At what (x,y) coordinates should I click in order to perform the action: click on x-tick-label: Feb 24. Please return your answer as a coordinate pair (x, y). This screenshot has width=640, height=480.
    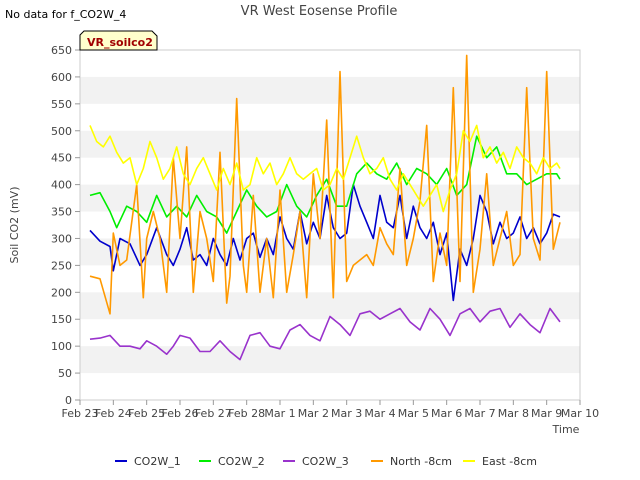
    Looking at the image, I should click on (113, 413).